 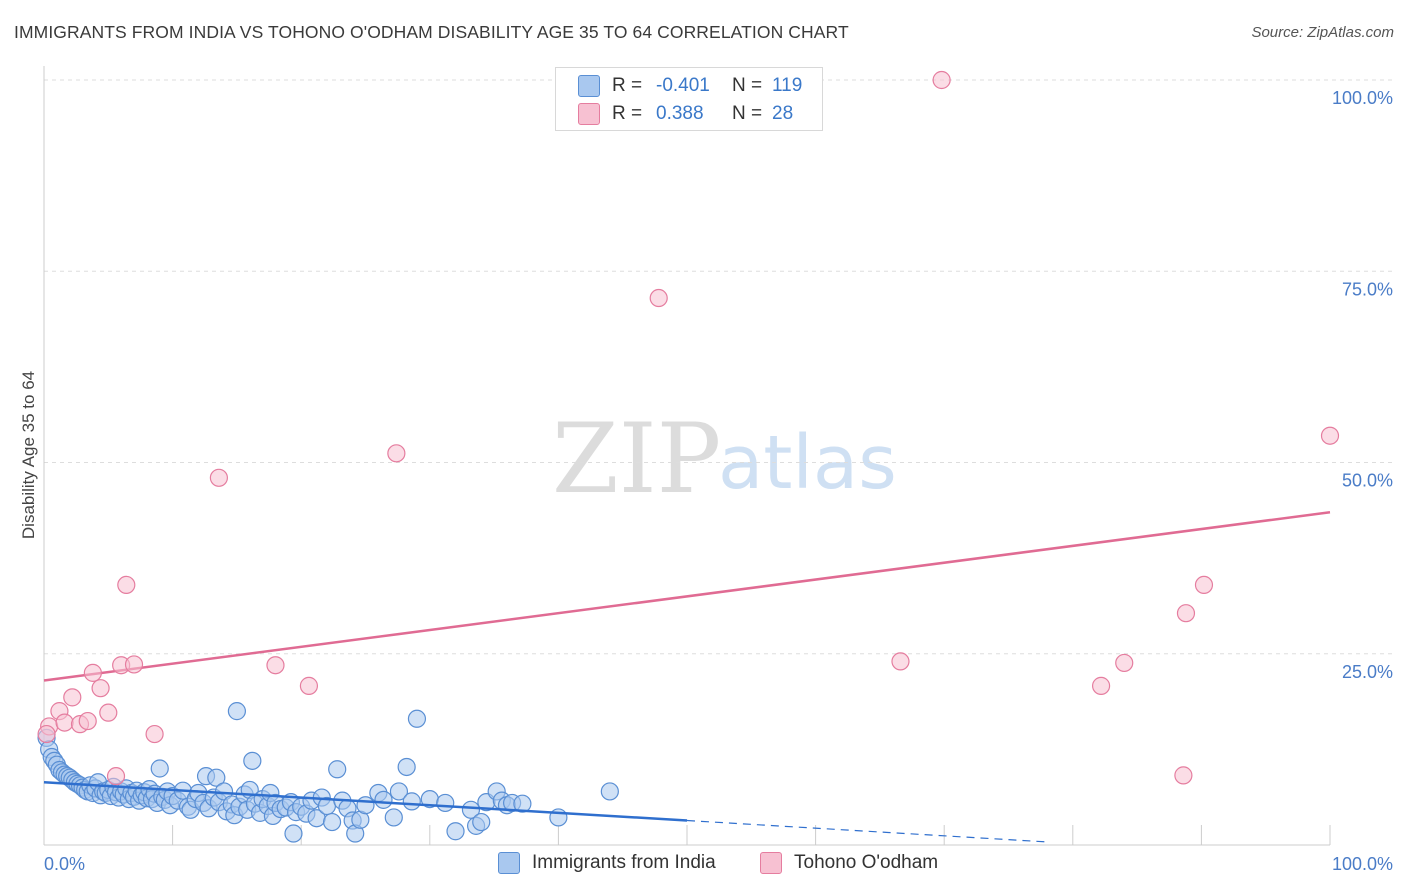 What do you see at coordinates (866, 862) in the screenshot?
I see `tohono-legend-label: Tohono O'odham` at bounding box center [866, 862].